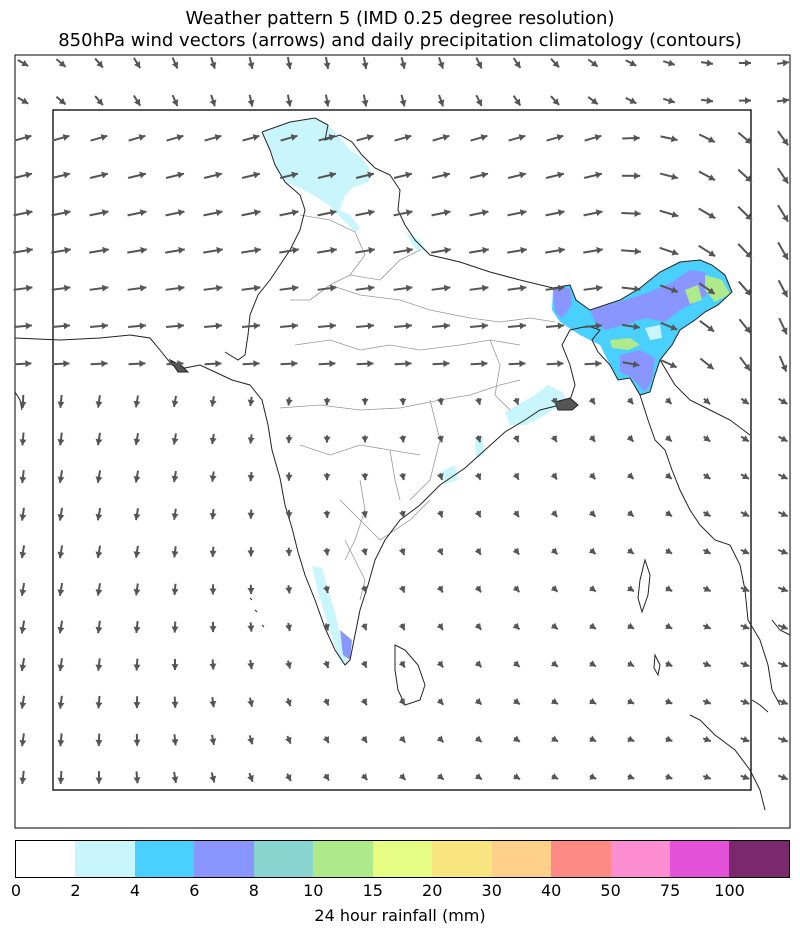  What do you see at coordinates (417, 407) in the screenshot?
I see `state-borders` at bounding box center [417, 407].